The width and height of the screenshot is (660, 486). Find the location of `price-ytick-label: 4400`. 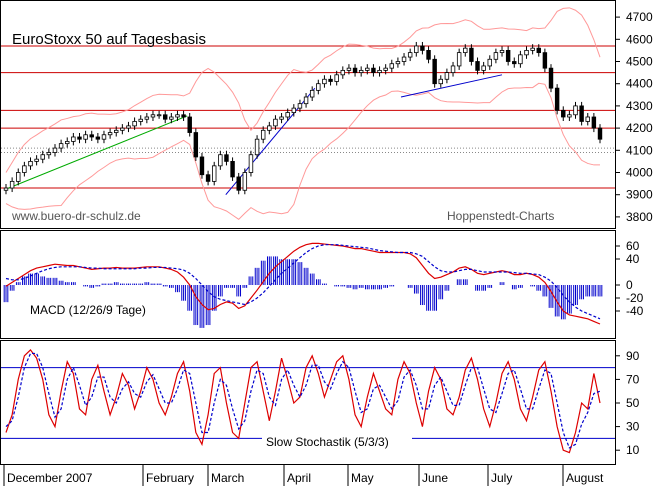

price-ytick-label: 4400 is located at coordinates (639, 84).